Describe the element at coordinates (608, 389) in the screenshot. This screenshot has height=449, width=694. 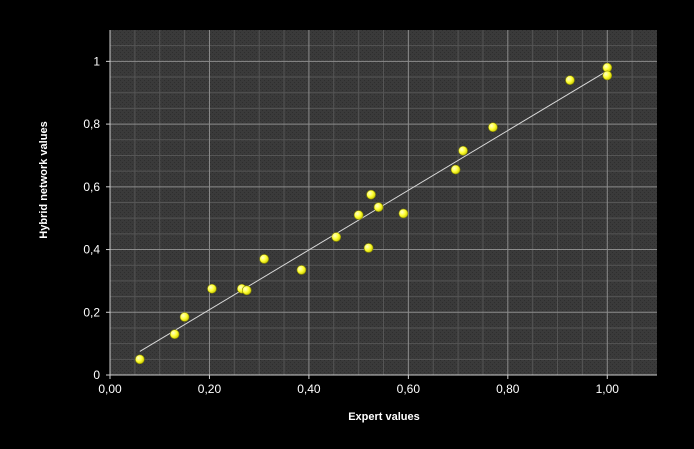
I see `x-tick-label: 1,00` at that location.